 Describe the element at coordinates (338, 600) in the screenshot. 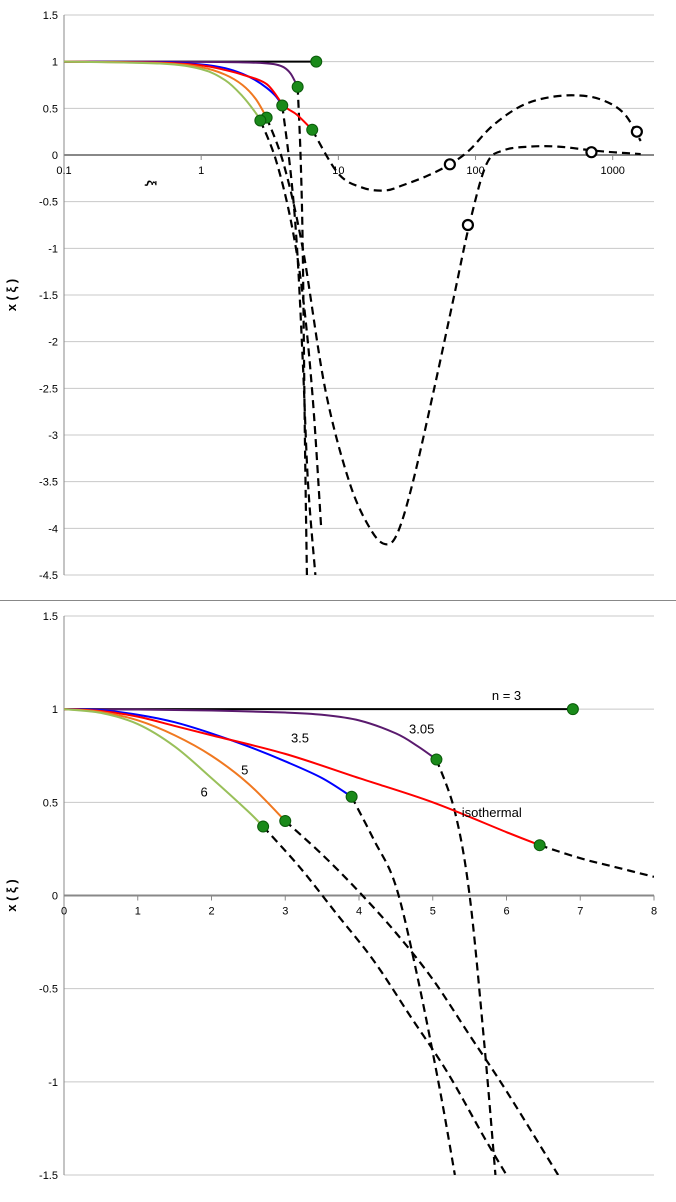

I see `panel-divider` at that location.